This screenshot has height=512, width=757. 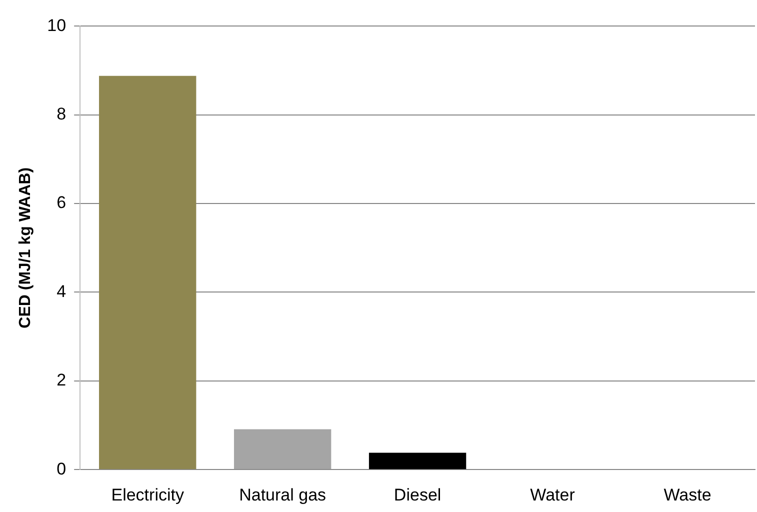 What do you see at coordinates (61, 468) in the screenshot?
I see `y-tick-label: 0` at bounding box center [61, 468].